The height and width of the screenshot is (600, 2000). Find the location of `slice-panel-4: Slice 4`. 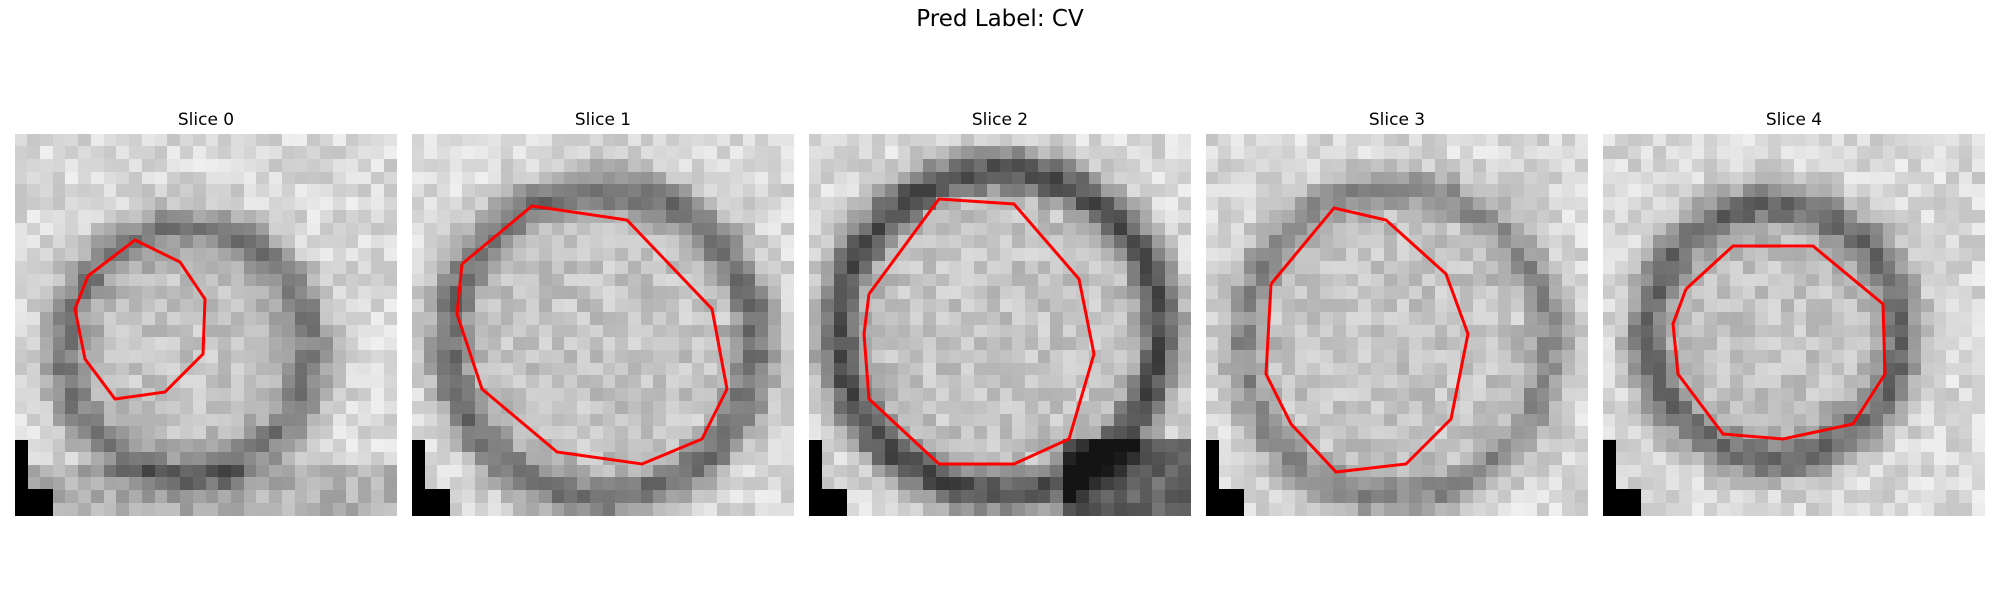

slice-panel-4: Slice 4 is located at coordinates (1794, 312).